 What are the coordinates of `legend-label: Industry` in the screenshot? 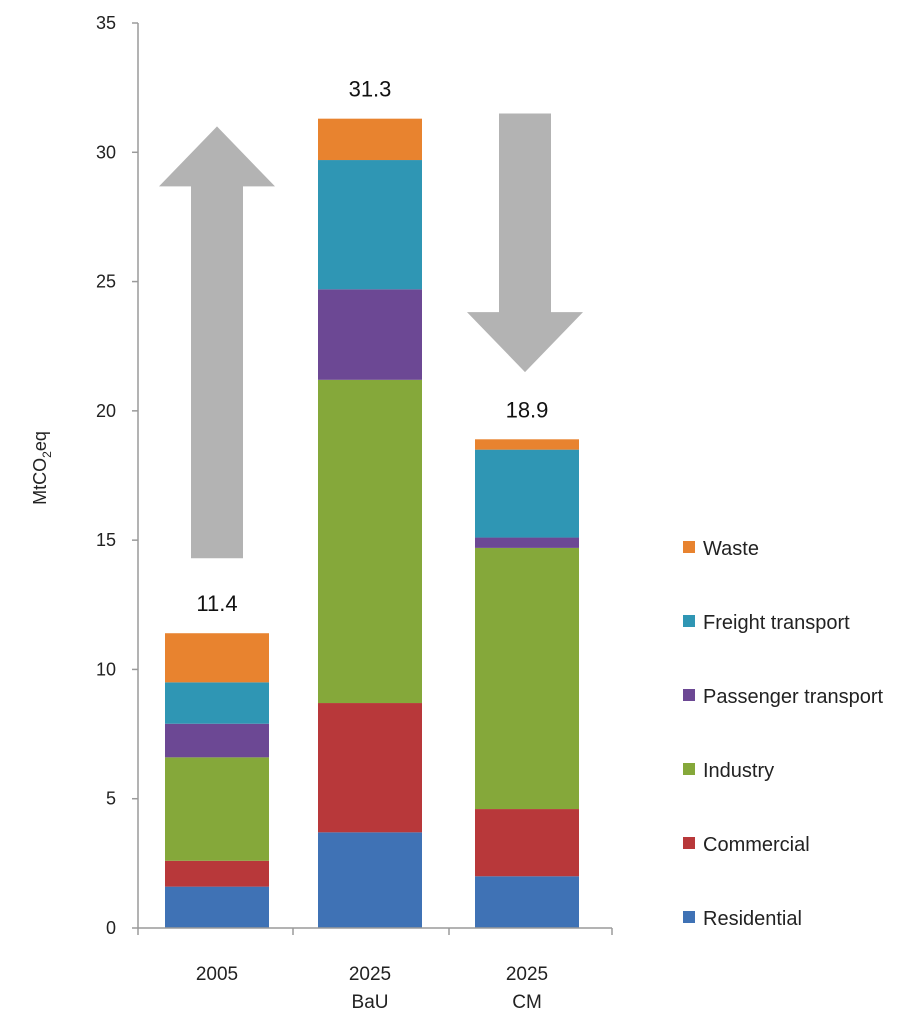 It's located at (738, 771).